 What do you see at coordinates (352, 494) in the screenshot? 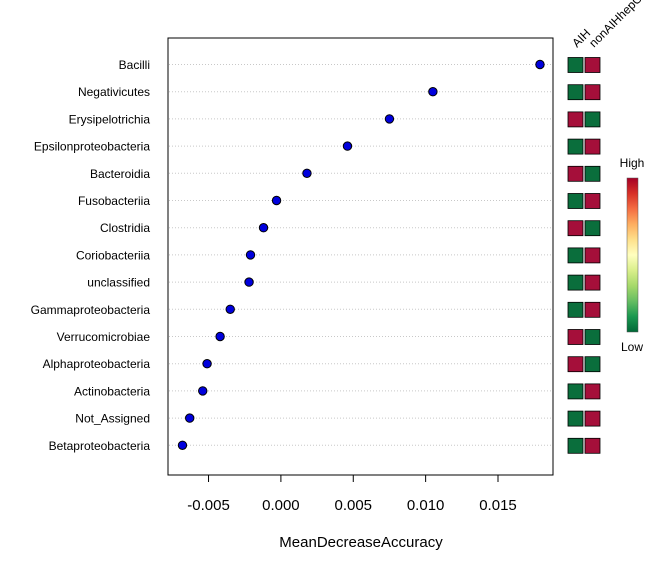
I see `x-axis: -0.005 0.000 0.005 0.010 0.015` at bounding box center [352, 494].